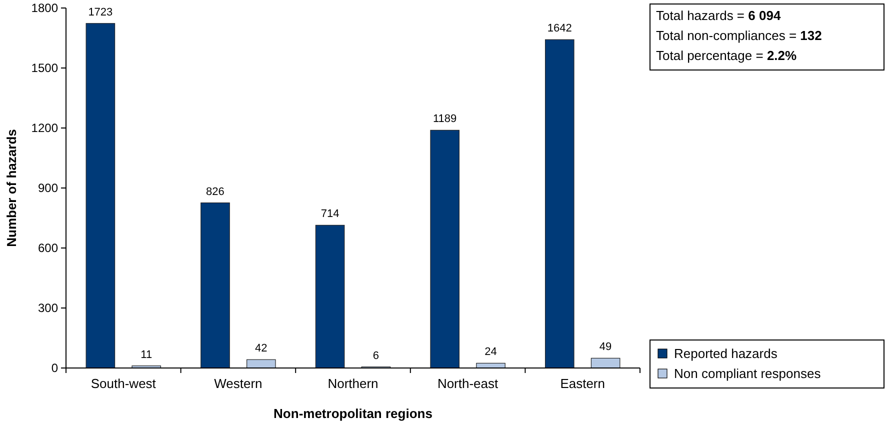 The height and width of the screenshot is (433, 889). I want to click on text: Total percentage = 2.2%, so click(727, 55).